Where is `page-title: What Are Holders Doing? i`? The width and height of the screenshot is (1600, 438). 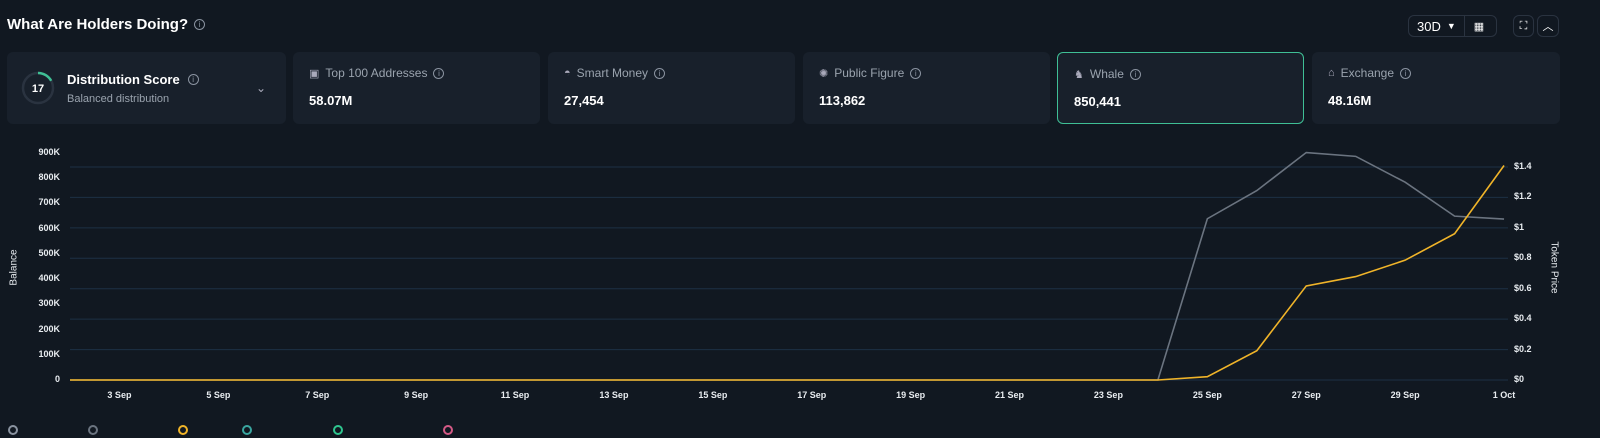 page-title: What Are Holders Doing? i is located at coordinates (106, 24).